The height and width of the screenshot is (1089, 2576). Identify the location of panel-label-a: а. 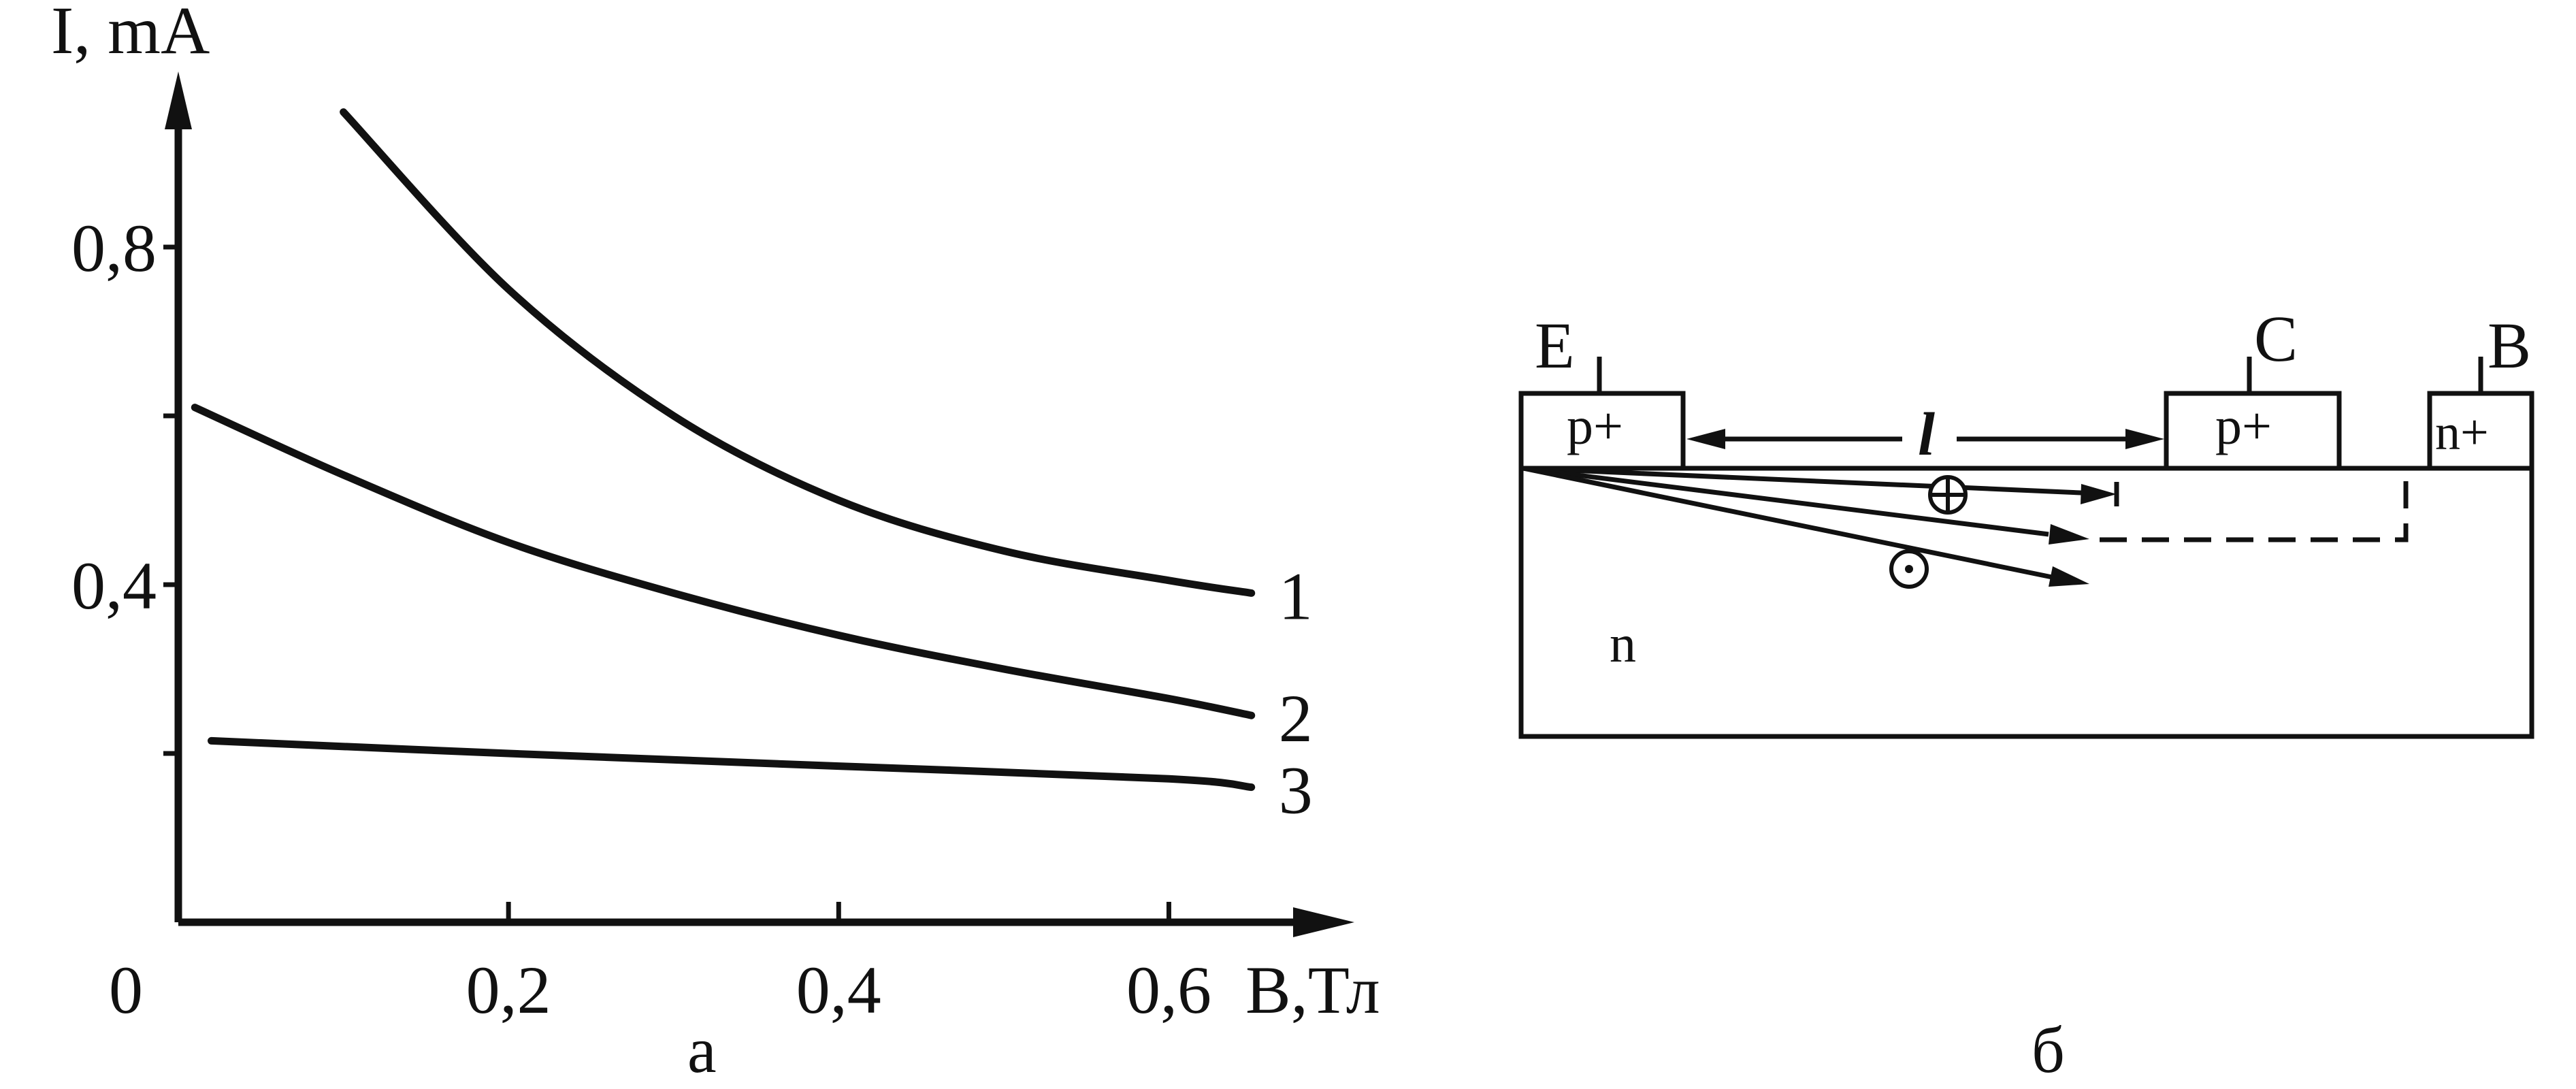
(702, 1049).